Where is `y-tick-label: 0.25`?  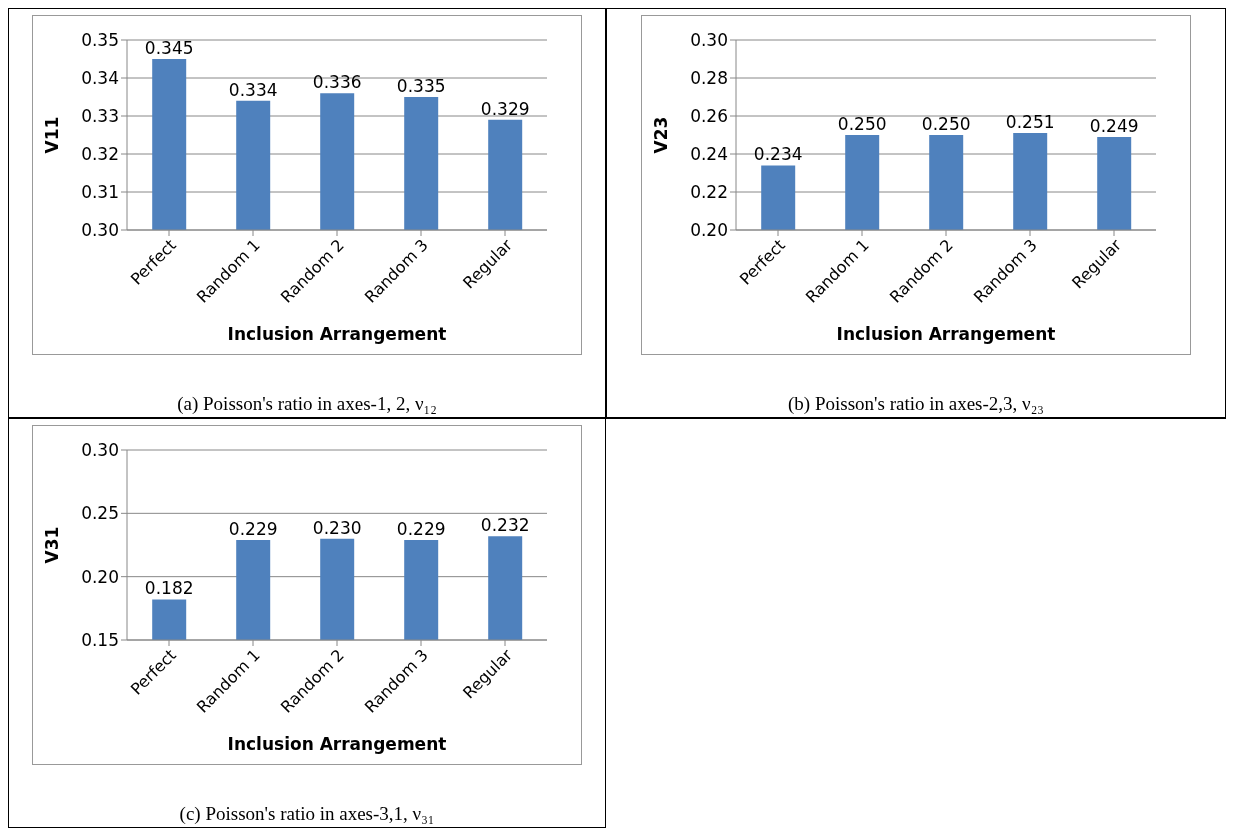
y-tick-label: 0.25 is located at coordinates (100, 513).